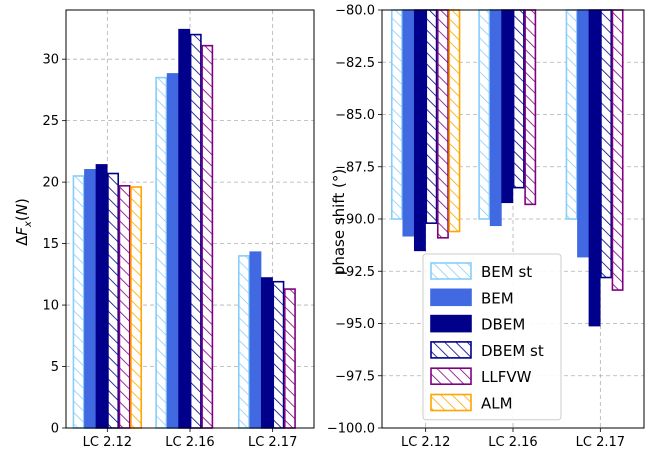 The width and height of the screenshot is (654, 457). I want to click on y-tick-label: 20, so click(50, 183).